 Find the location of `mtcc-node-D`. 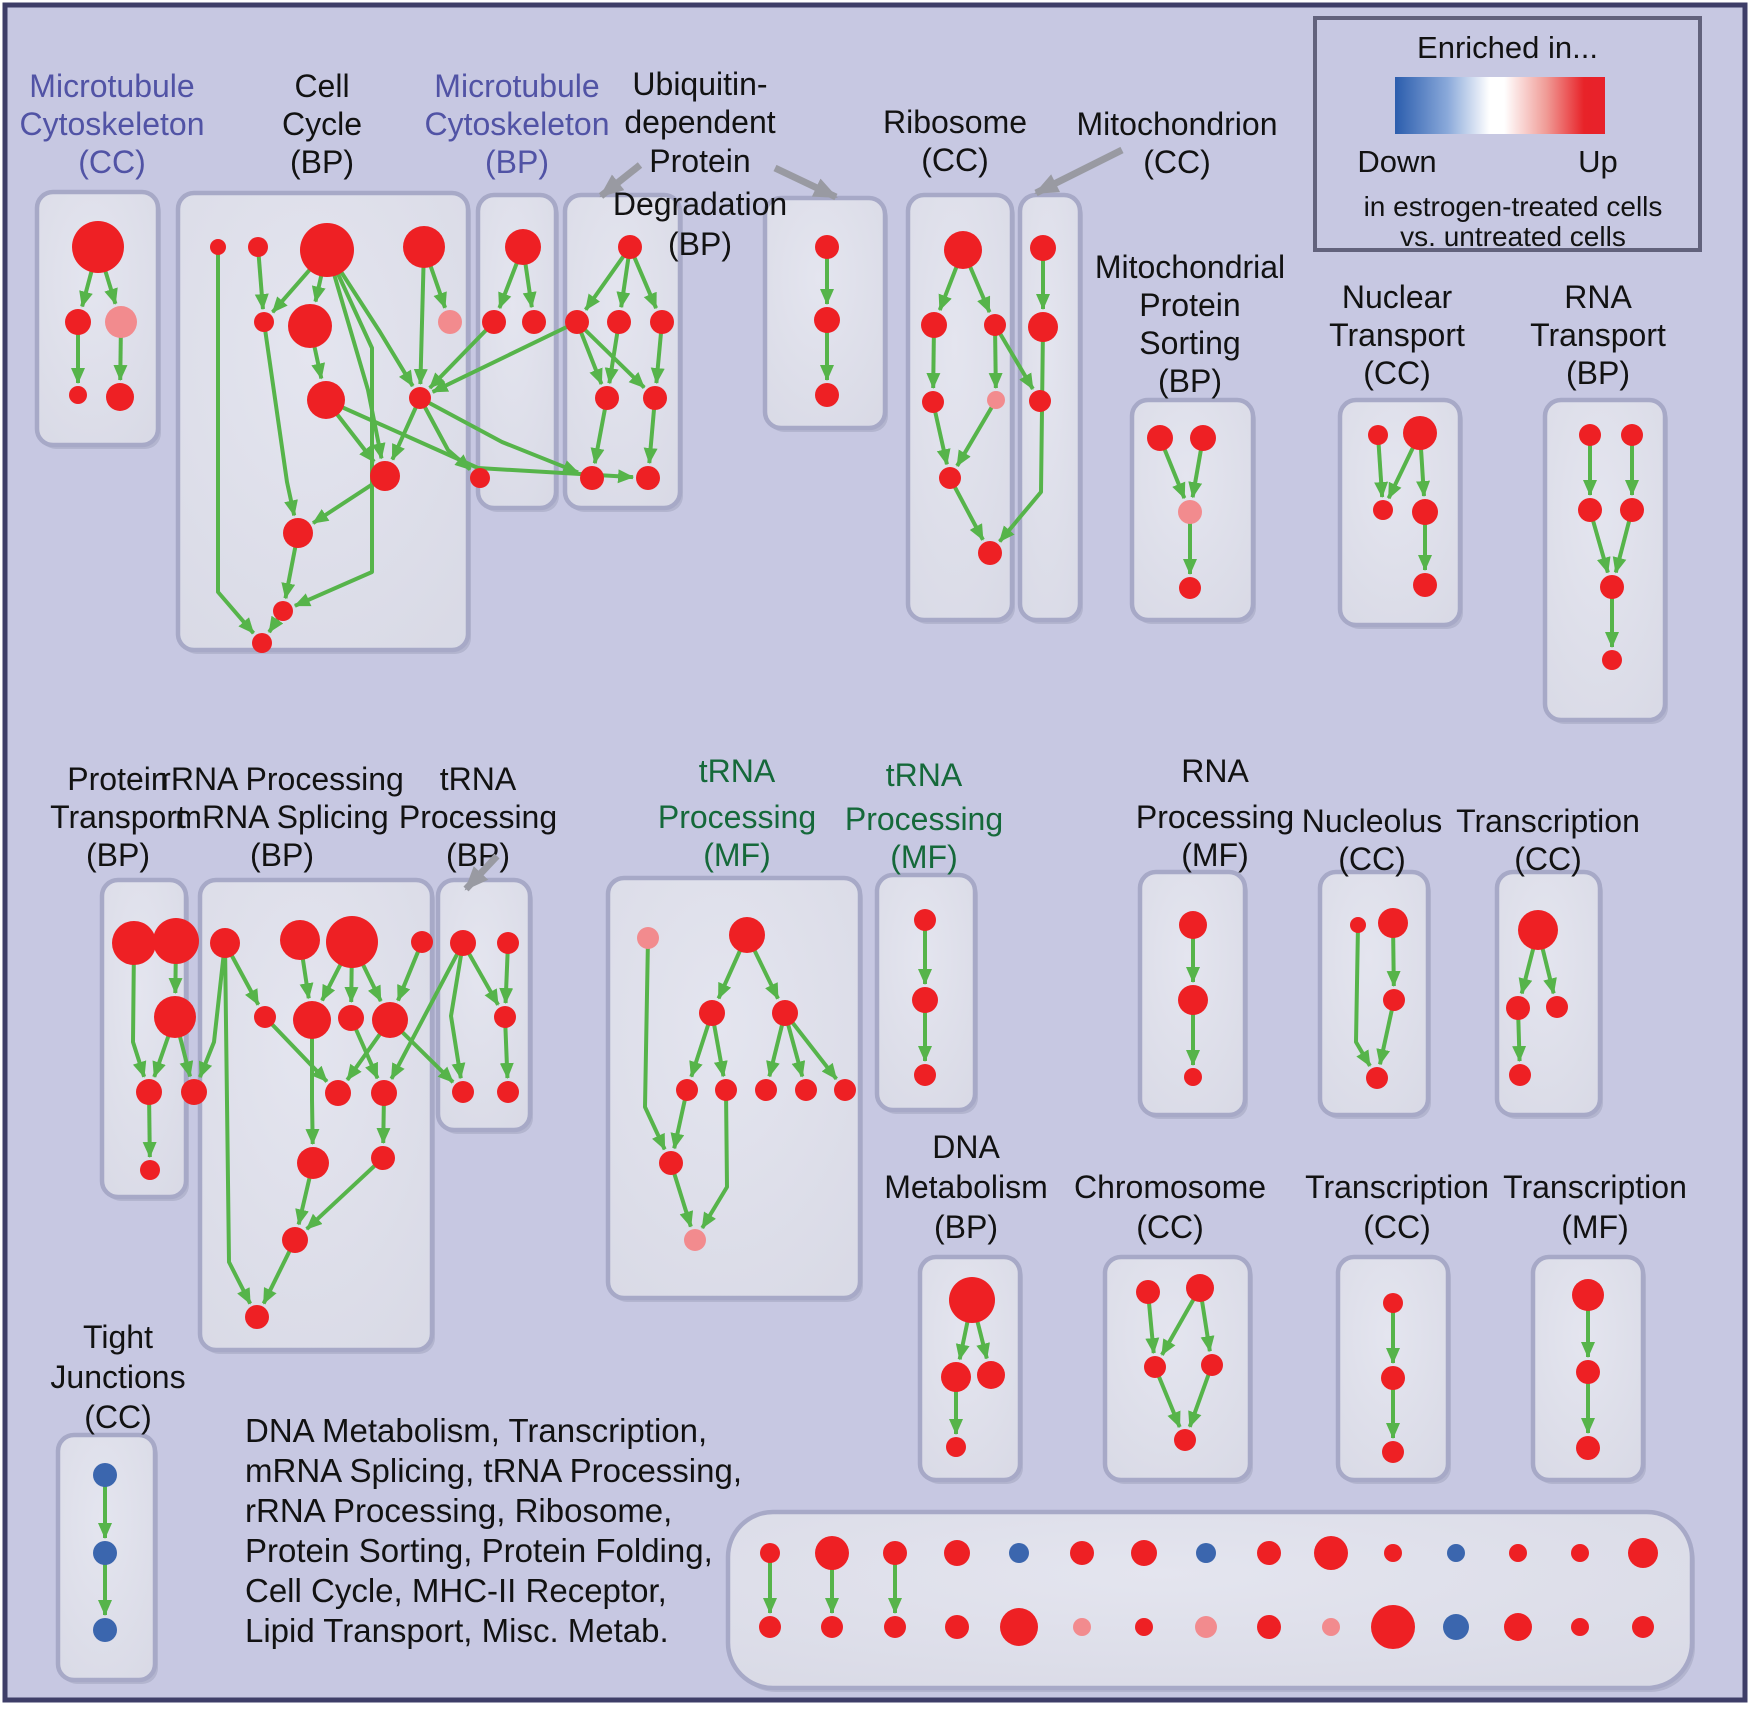

mtcc-node-D is located at coordinates (78, 395).